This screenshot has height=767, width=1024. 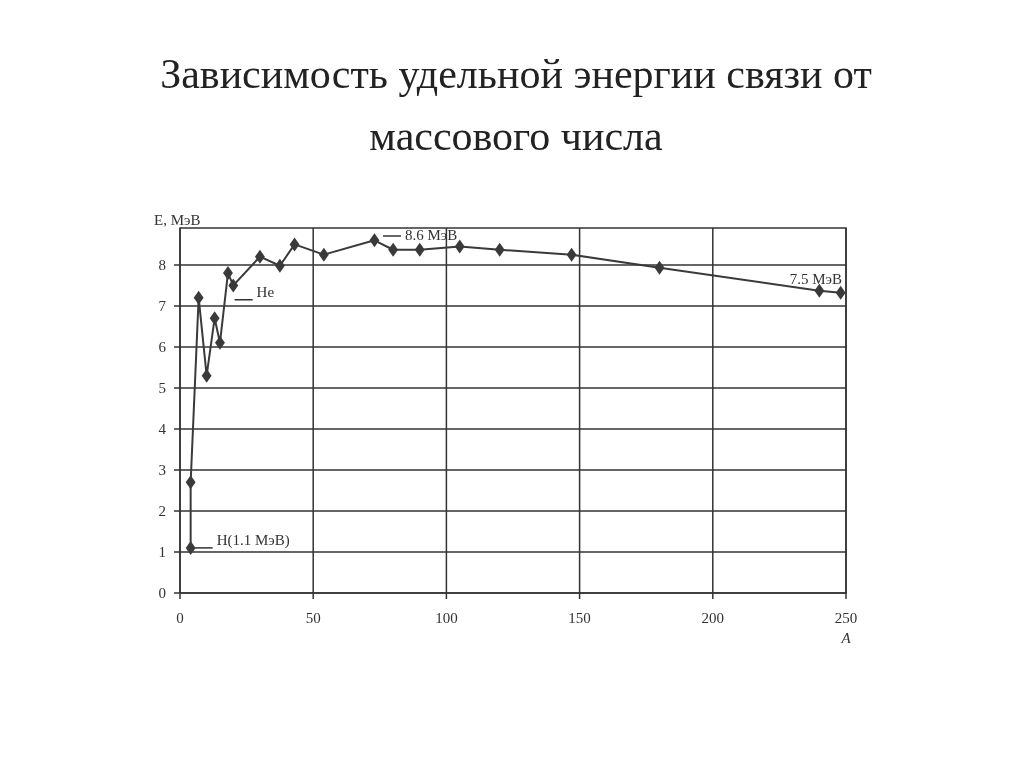 What do you see at coordinates (253, 540) in the screenshot?
I see `annotation: H(1.1 МэВ)` at bounding box center [253, 540].